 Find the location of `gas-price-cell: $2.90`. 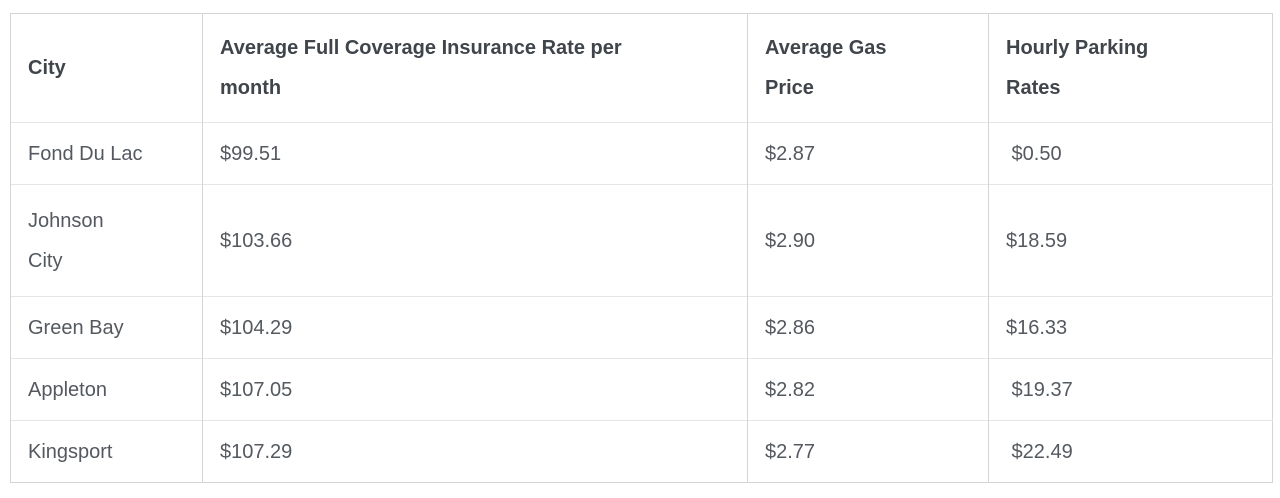

gas-price-cell: $2.90 is located at coordinates (868, 240).